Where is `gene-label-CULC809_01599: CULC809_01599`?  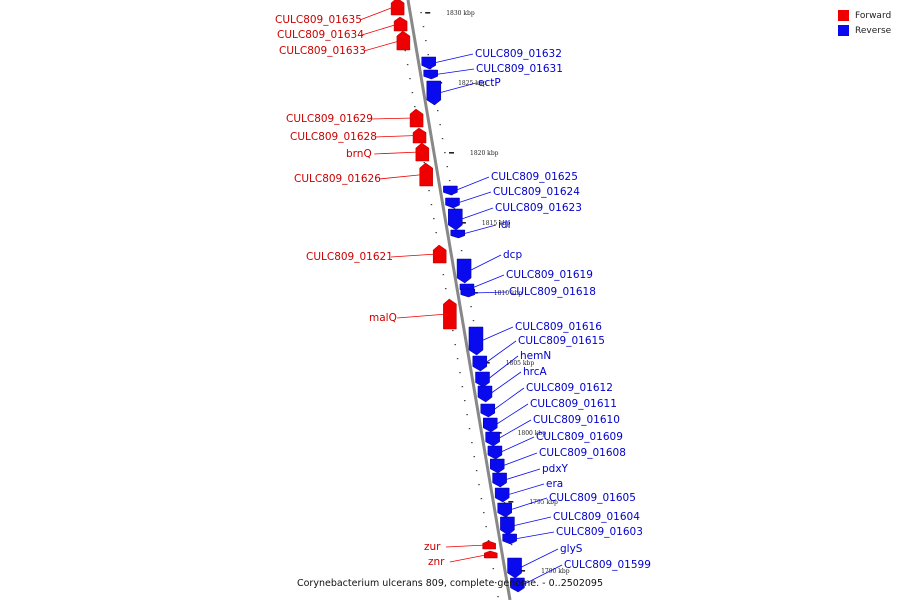
gene-label-CULC809_01599: CULC809_01599 is located at coordinates (607, 565).